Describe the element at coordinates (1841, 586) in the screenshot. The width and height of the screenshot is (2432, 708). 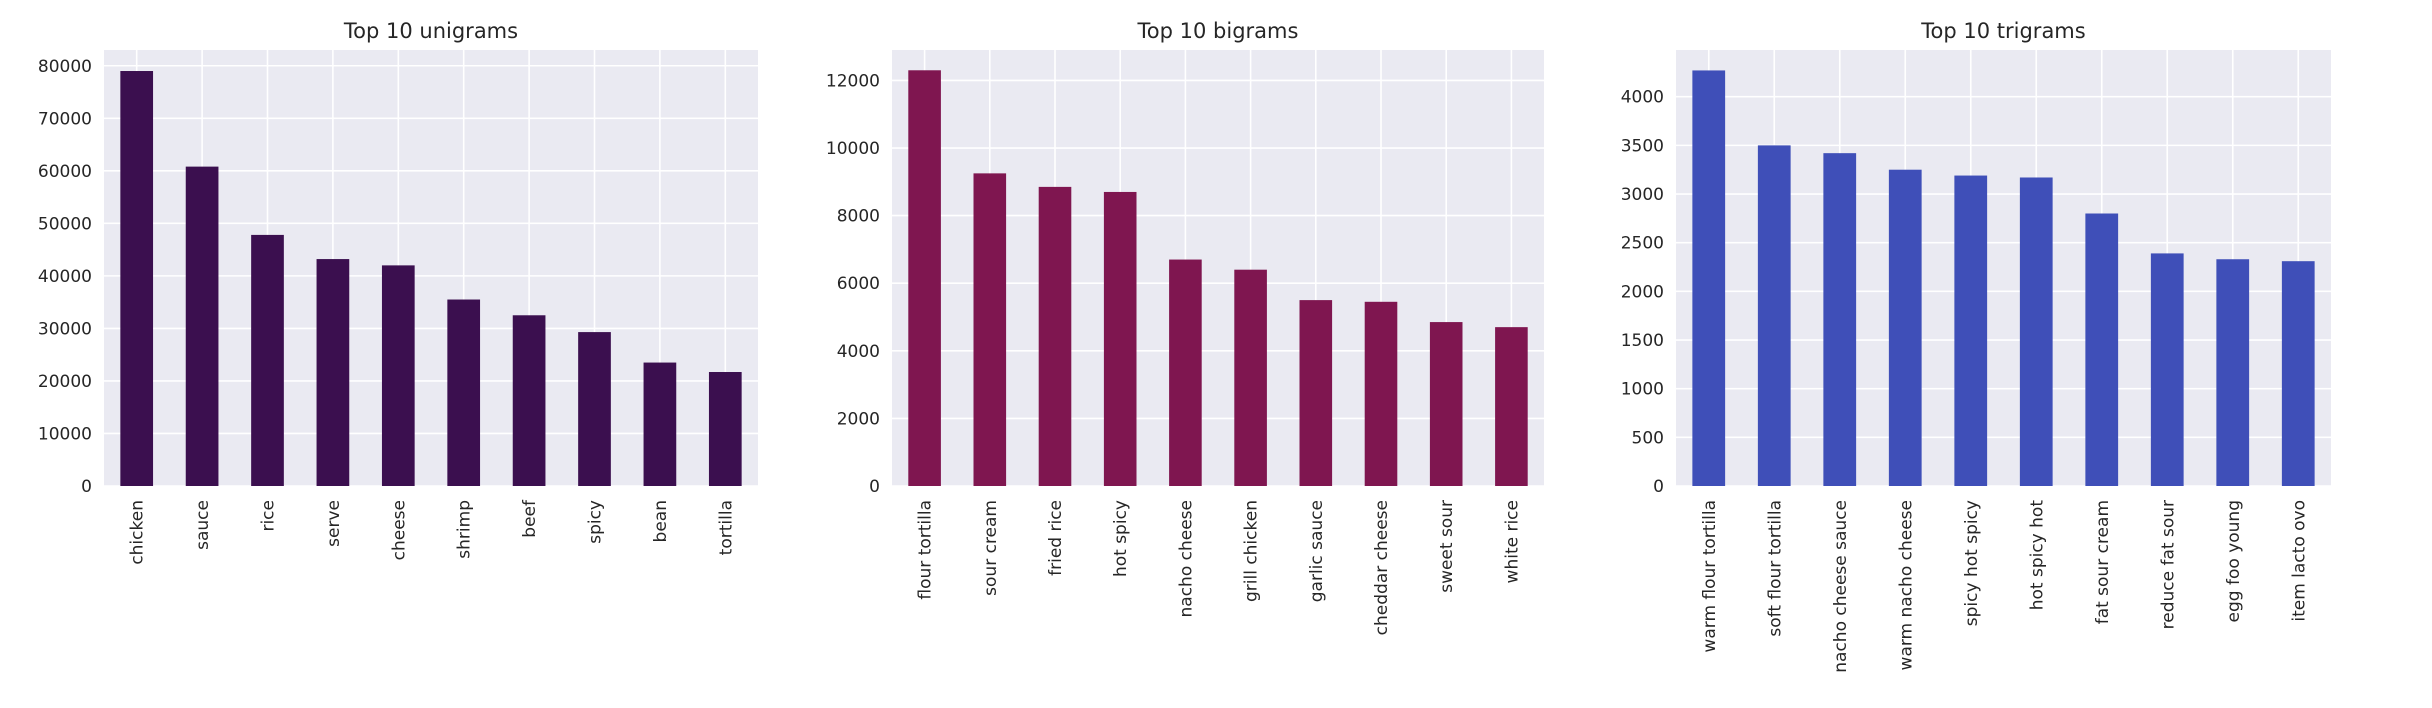
I see `x-tick-label: nacho cheese sauce` at that location.